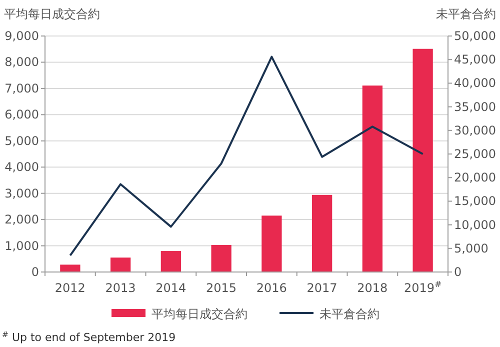  What do you see at coordinates (372, 288) in the screenshot?
I see `xtick: 2018` at bounding box center [372, 288].